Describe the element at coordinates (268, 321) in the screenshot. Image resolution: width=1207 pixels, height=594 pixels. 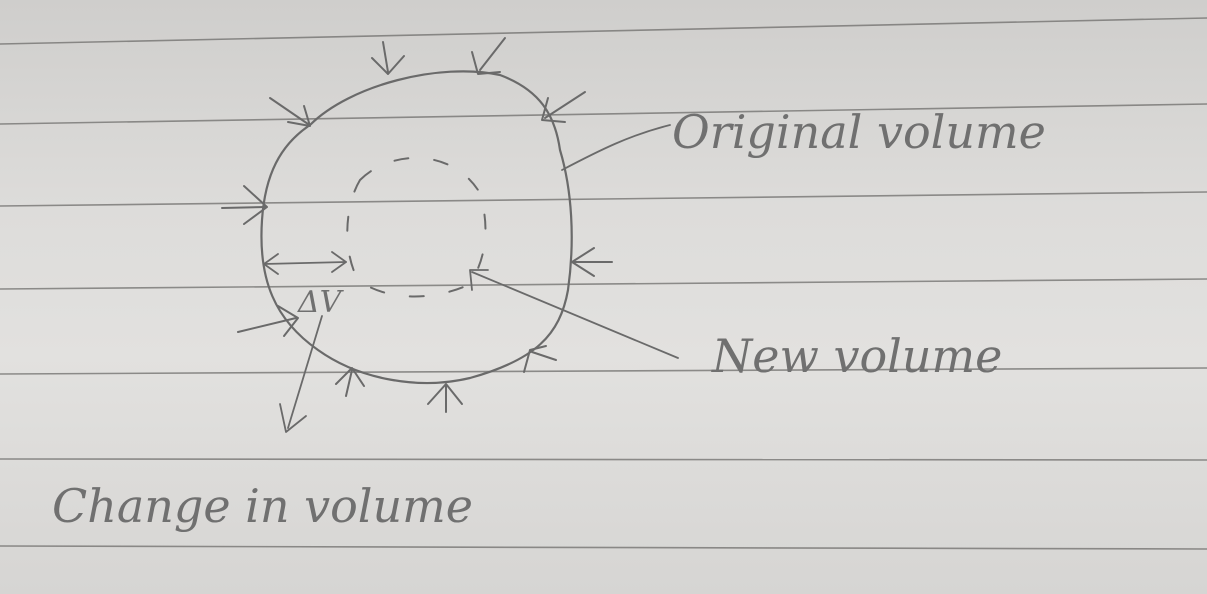
I see `arrow-bottom-left` at that location.